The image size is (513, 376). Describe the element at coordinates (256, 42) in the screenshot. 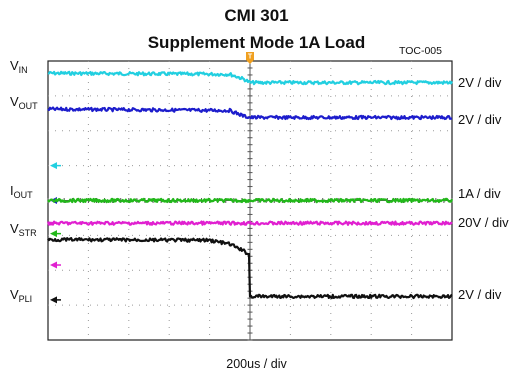

I see `chart-subtitle: Supplement Mode 1A Load` at that location.